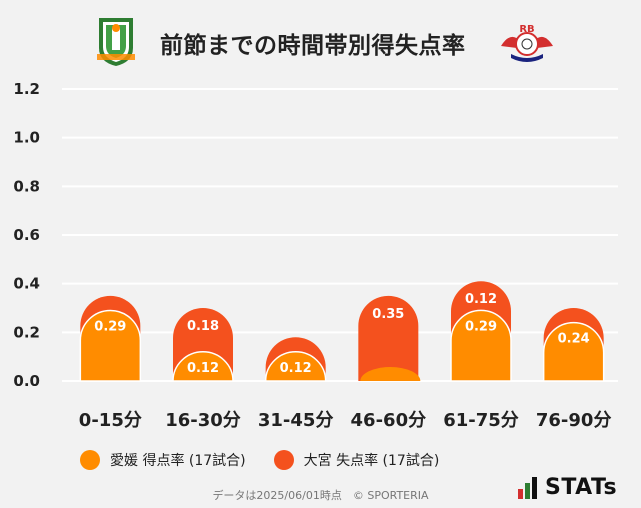 The height and width of the screenshot is (508, 641). What do you see at coordinates (528, 487) in the screenshot?
I see `stats-logo-icon` at bounding box center [528, 487].